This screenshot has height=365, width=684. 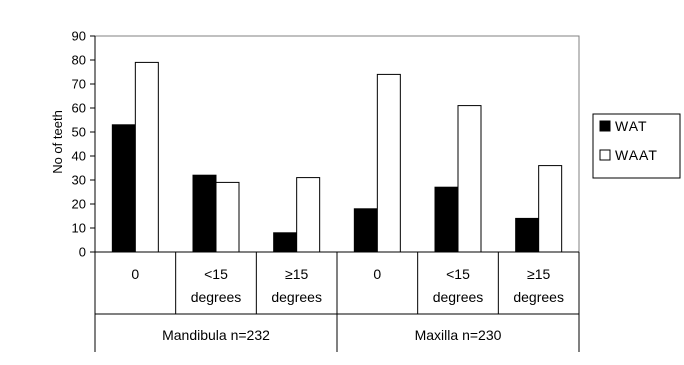 I want to click on y-axis-label: No of teeth, so click(x=57, y=142).